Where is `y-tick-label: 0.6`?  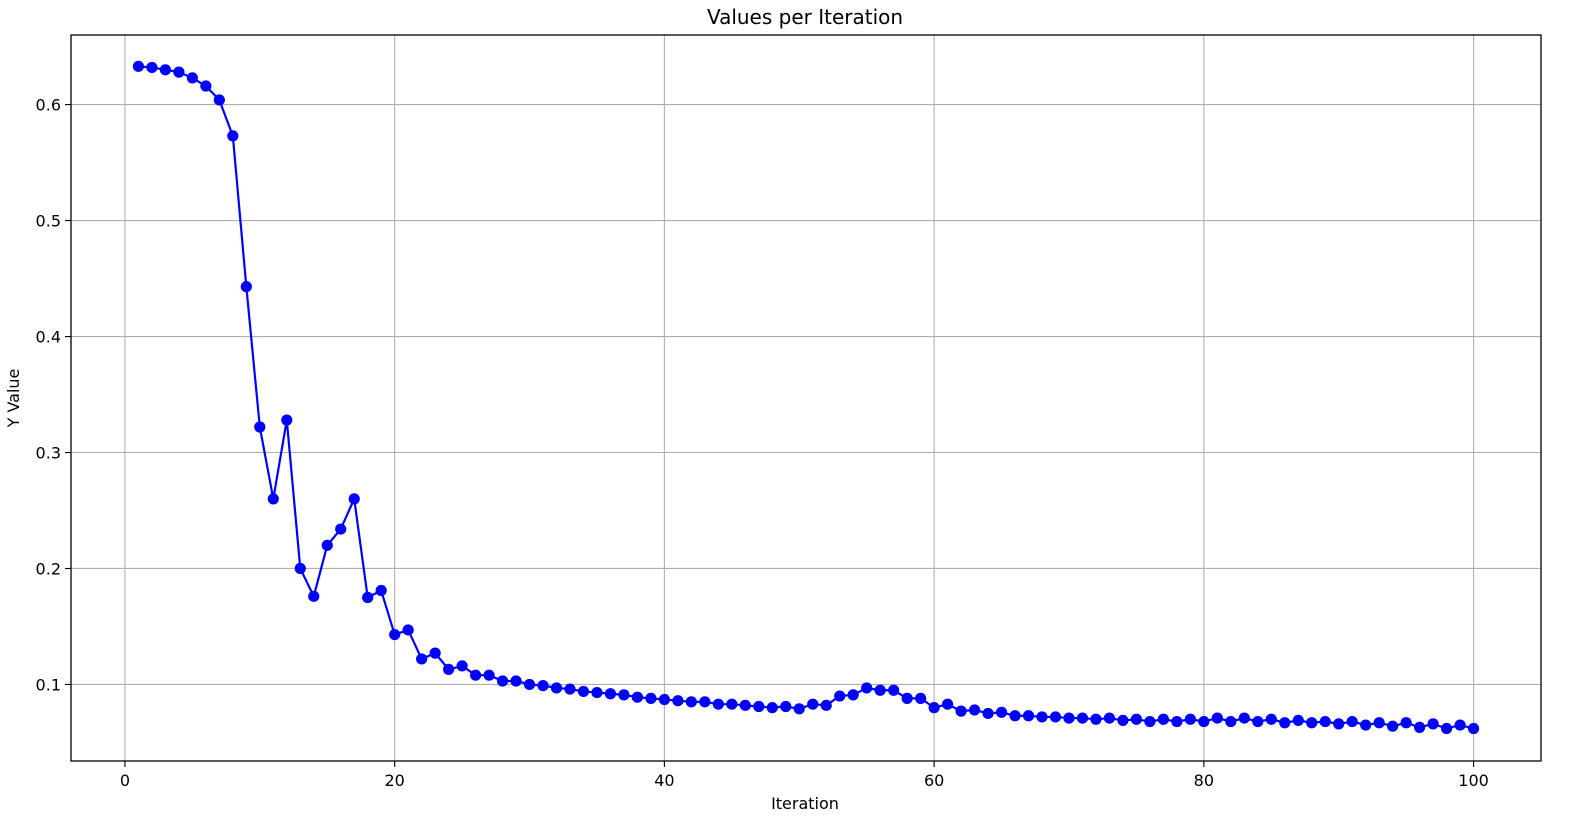 y-tick-label: 0.6 is located at coordinates (48, 105).